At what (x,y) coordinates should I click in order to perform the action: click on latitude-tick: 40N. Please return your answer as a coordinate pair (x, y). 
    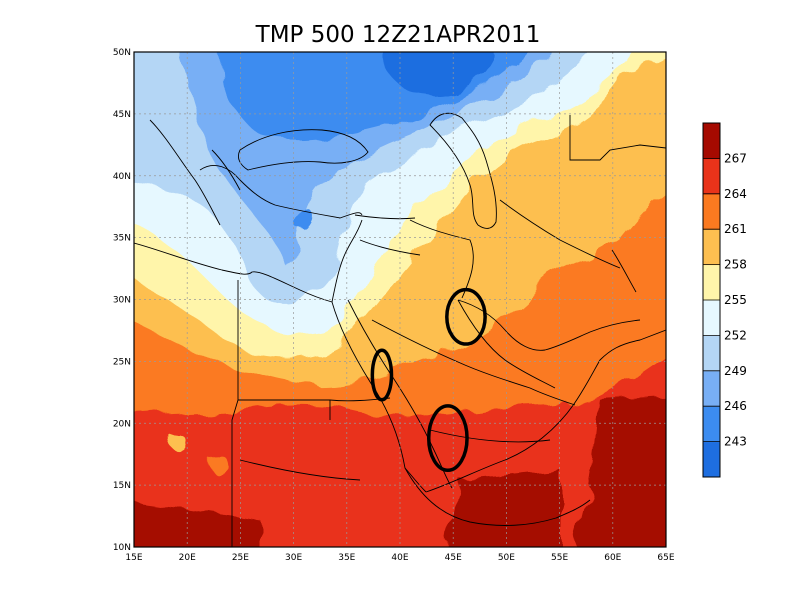
    Looking at the image, I should click on (122, 177).